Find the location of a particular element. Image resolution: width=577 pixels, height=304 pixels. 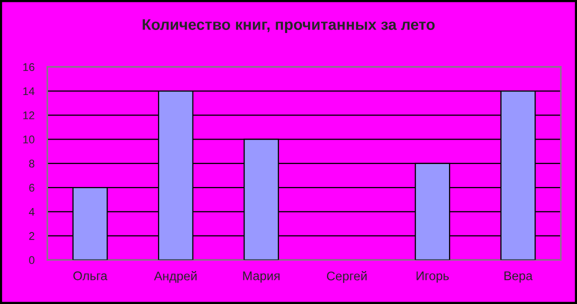

y-tick-label: 16 is located at coordinates (28, 67).